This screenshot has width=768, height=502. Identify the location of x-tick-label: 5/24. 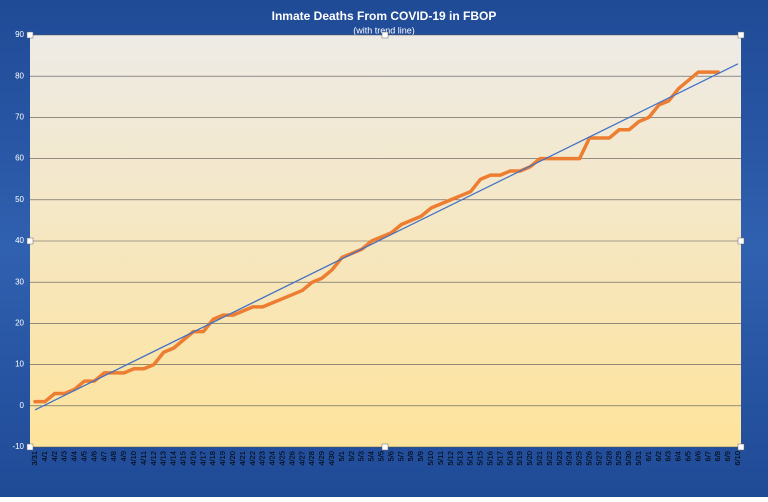
(569, 458).